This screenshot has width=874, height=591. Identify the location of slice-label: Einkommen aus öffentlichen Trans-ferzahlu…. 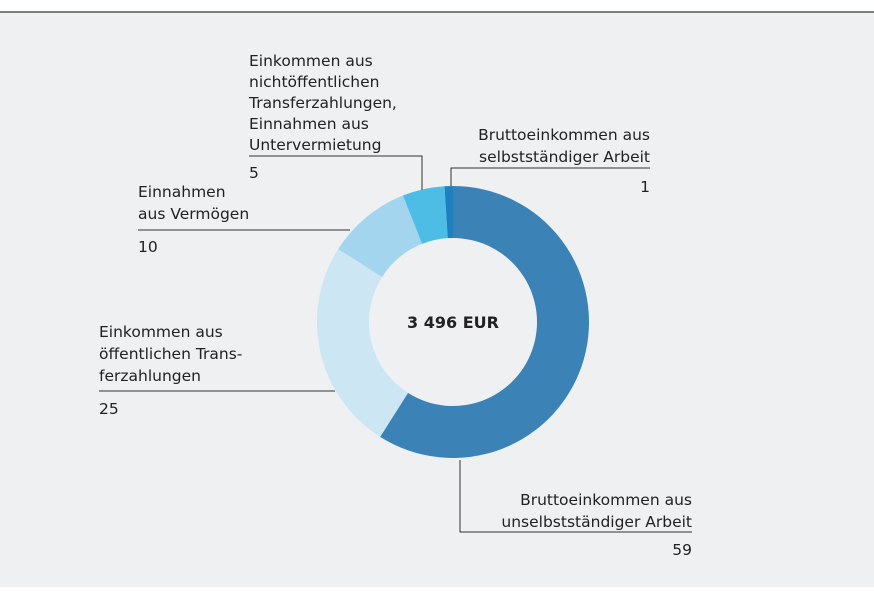
(170, 354).